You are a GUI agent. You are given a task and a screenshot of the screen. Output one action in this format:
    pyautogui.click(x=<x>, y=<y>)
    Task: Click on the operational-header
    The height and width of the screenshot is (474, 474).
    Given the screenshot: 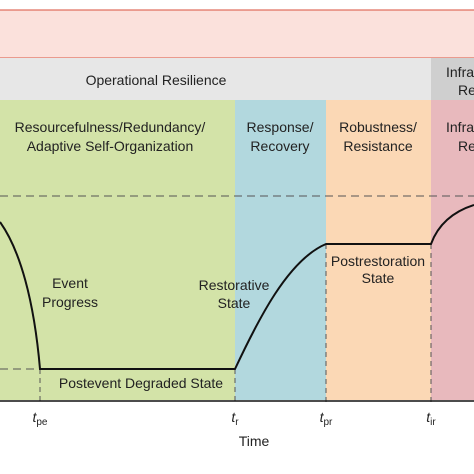 What is the action you would take?
    pyautogui.click(x=215, y=79)
    